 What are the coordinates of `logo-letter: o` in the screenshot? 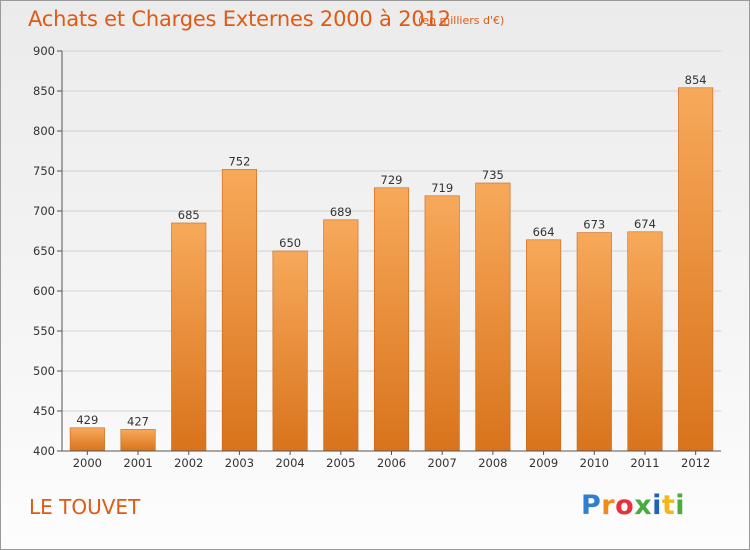 It's located at (625, 505).